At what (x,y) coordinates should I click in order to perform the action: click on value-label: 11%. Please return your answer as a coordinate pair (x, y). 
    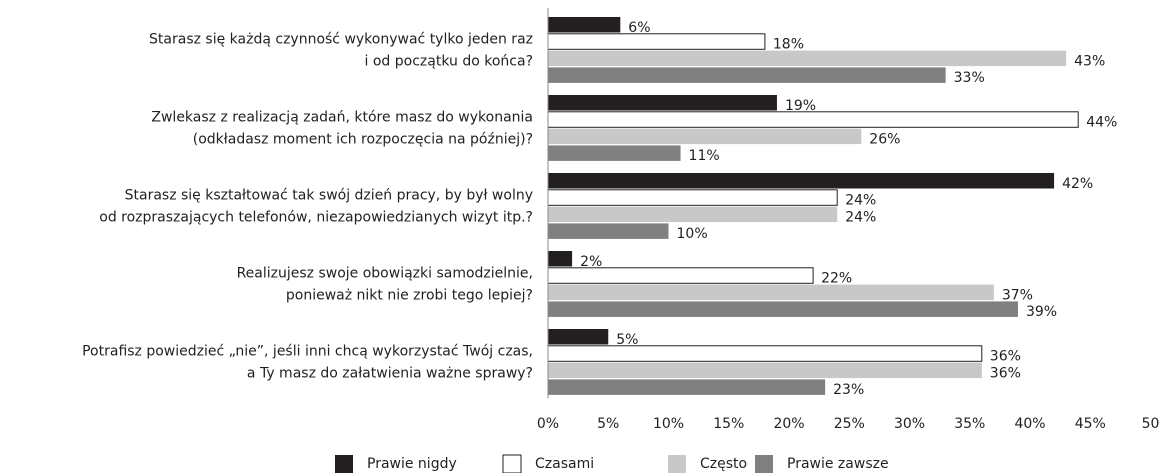
    Looking at the image, I should click on (704, 156).